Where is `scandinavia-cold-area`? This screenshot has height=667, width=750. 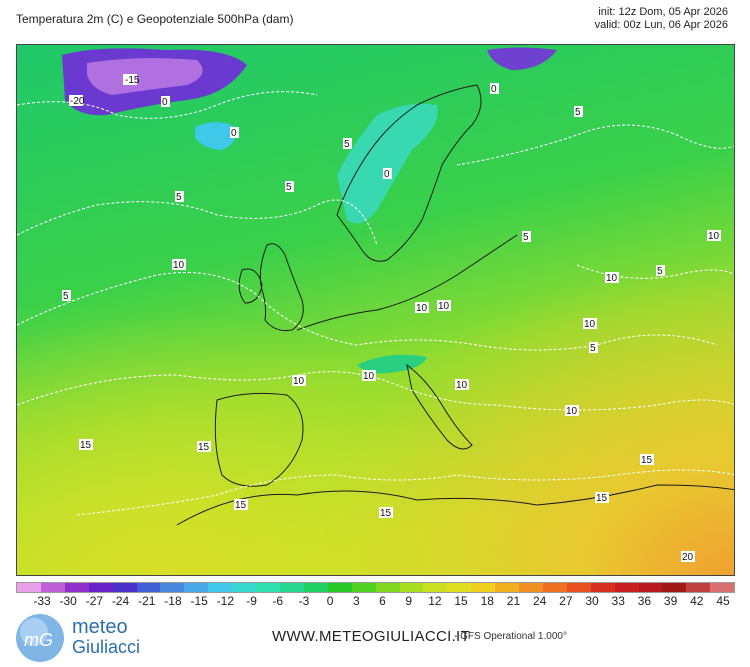 scandinavia-cold-area is located at coordinates (387, 163).